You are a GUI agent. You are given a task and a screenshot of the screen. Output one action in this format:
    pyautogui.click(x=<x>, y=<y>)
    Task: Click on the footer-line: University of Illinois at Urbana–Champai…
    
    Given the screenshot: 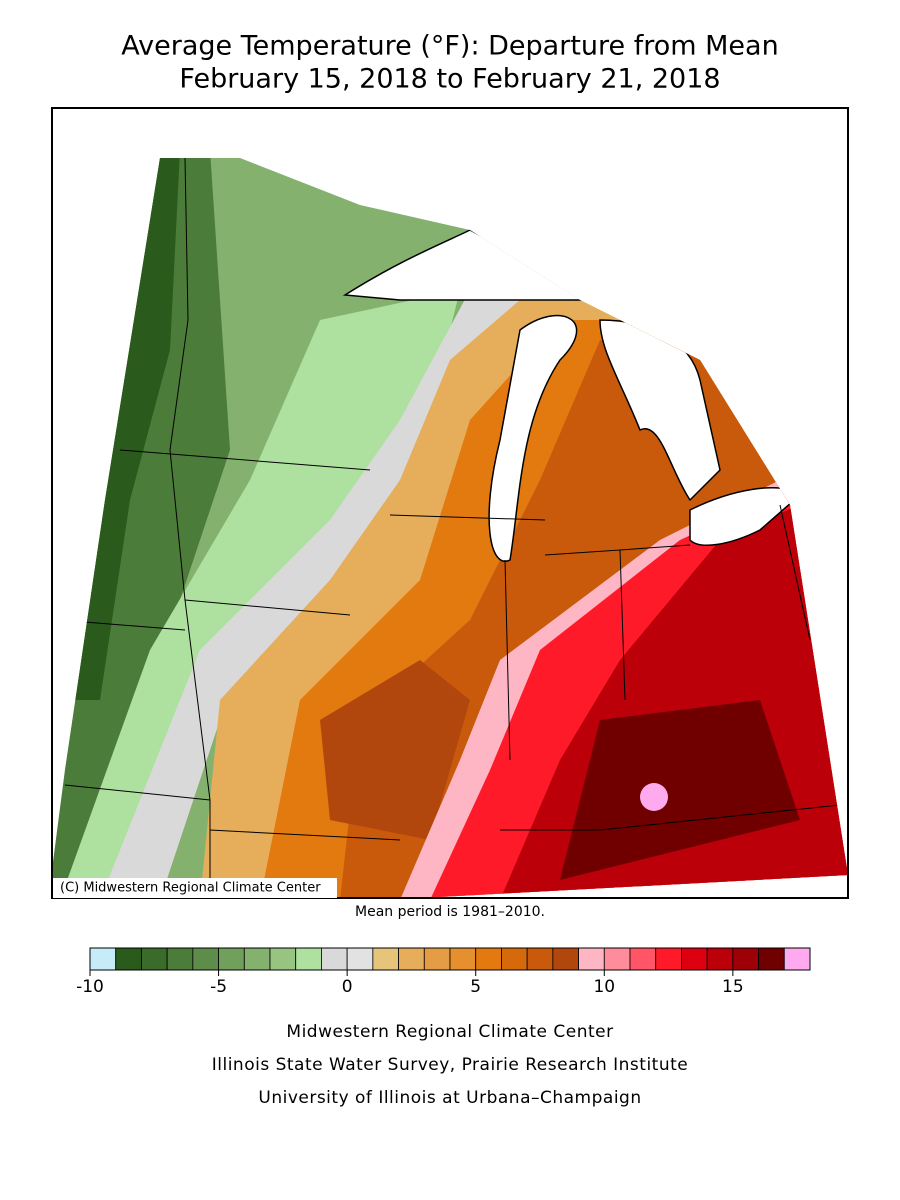 What is the action you would take?
    pyautogui.click(x=449, y=1098)
    